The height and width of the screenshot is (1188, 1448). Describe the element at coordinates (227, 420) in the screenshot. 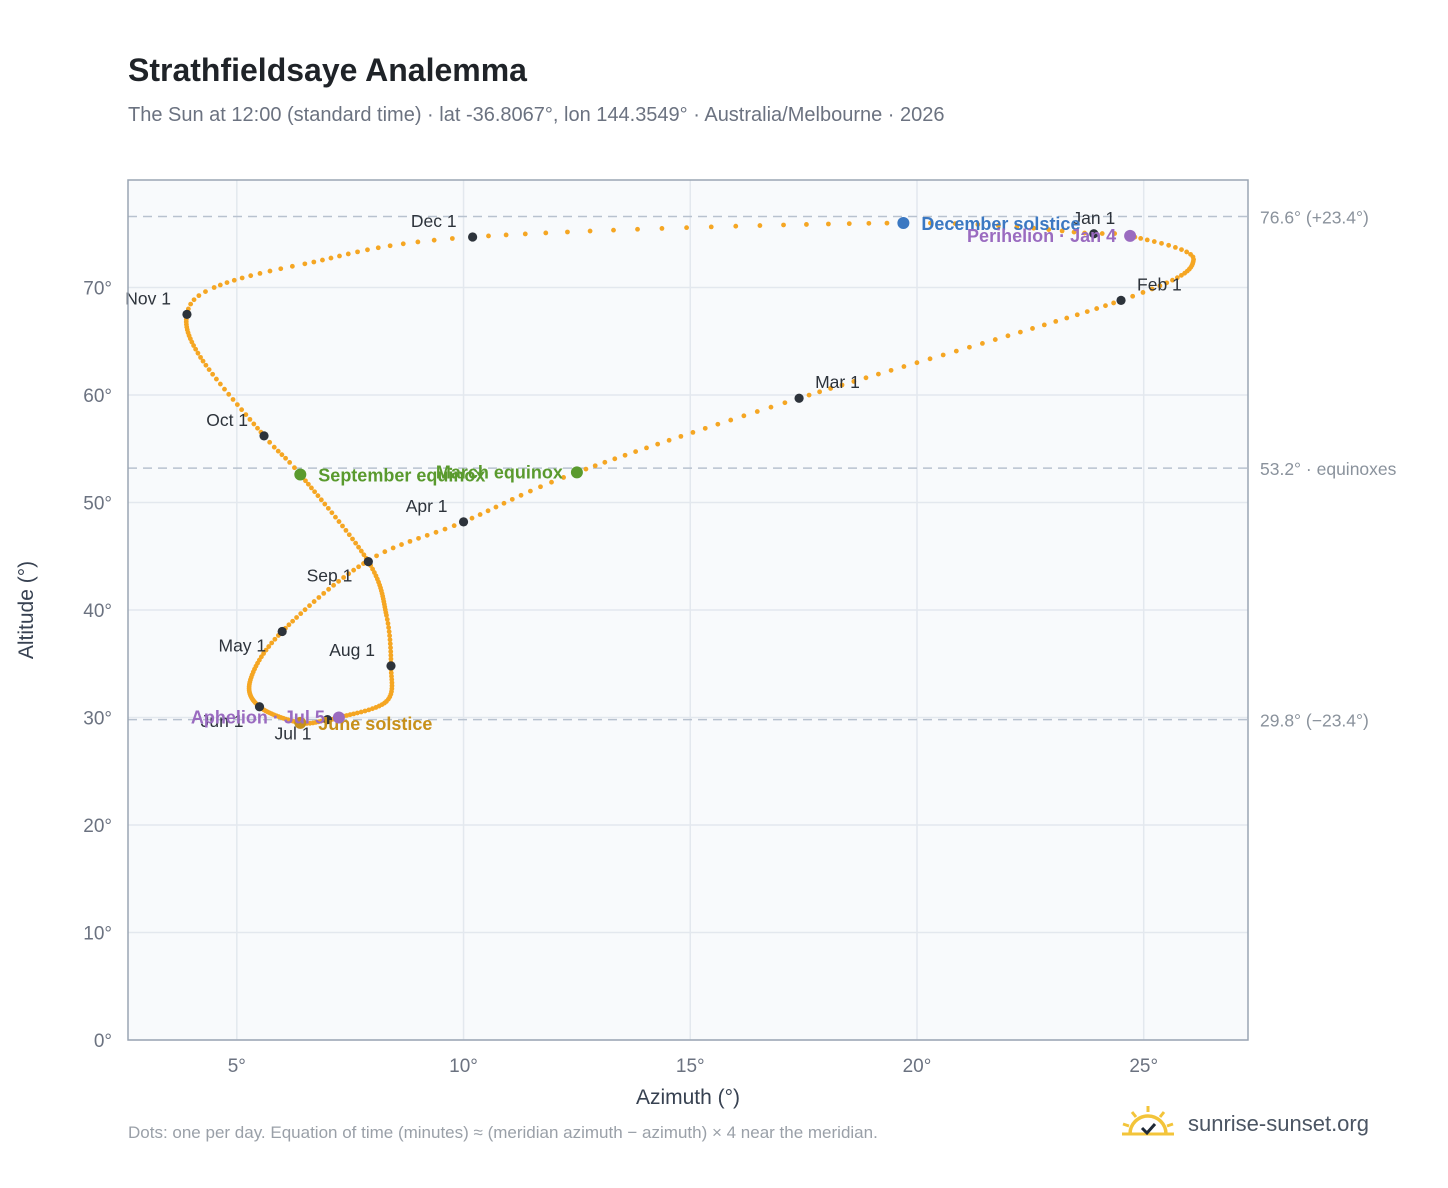

I see `month-marker-label: Oct 1` at that location.